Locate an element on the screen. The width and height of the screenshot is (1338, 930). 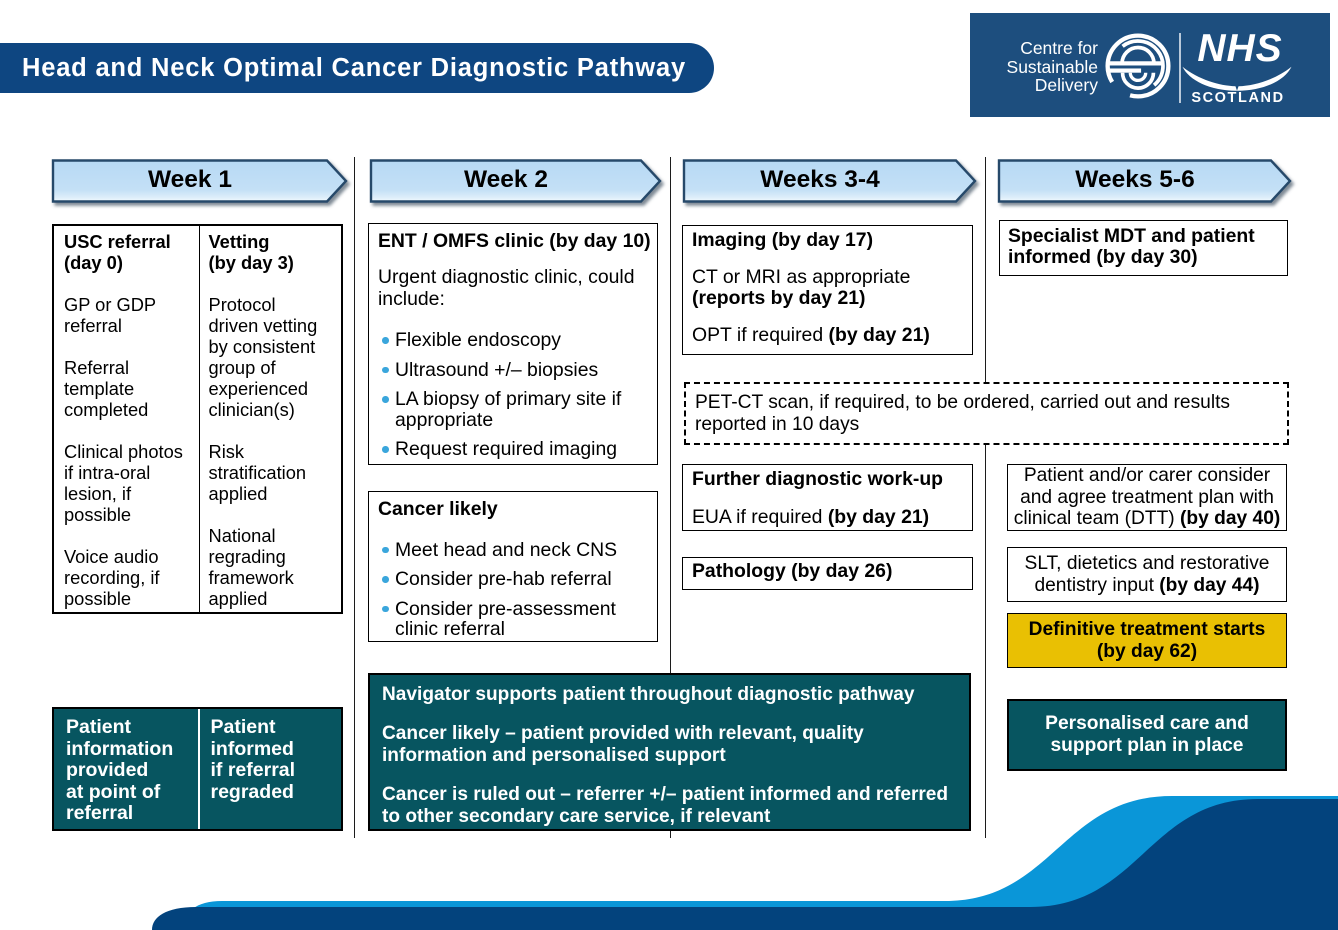
week2-arrow is located at coordinates (515, 181).